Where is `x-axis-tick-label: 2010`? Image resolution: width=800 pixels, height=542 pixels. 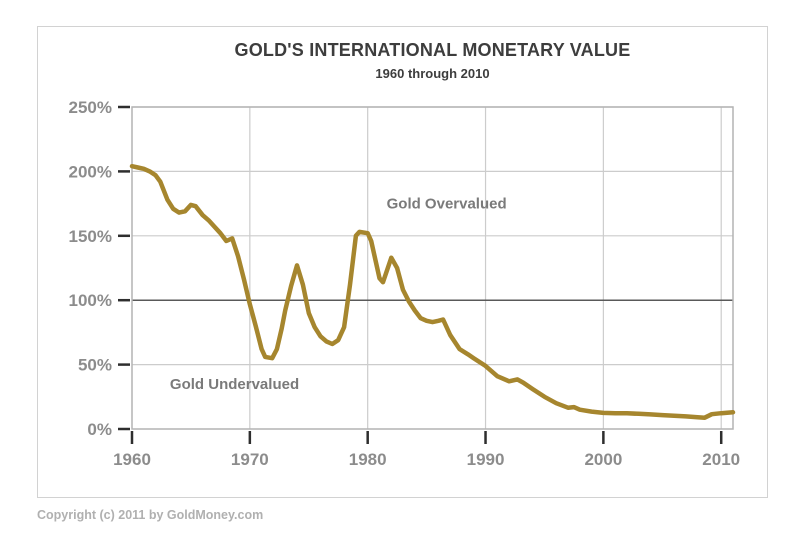 x-axis-tick-label: 2010 is located at coordinates (721, 459).